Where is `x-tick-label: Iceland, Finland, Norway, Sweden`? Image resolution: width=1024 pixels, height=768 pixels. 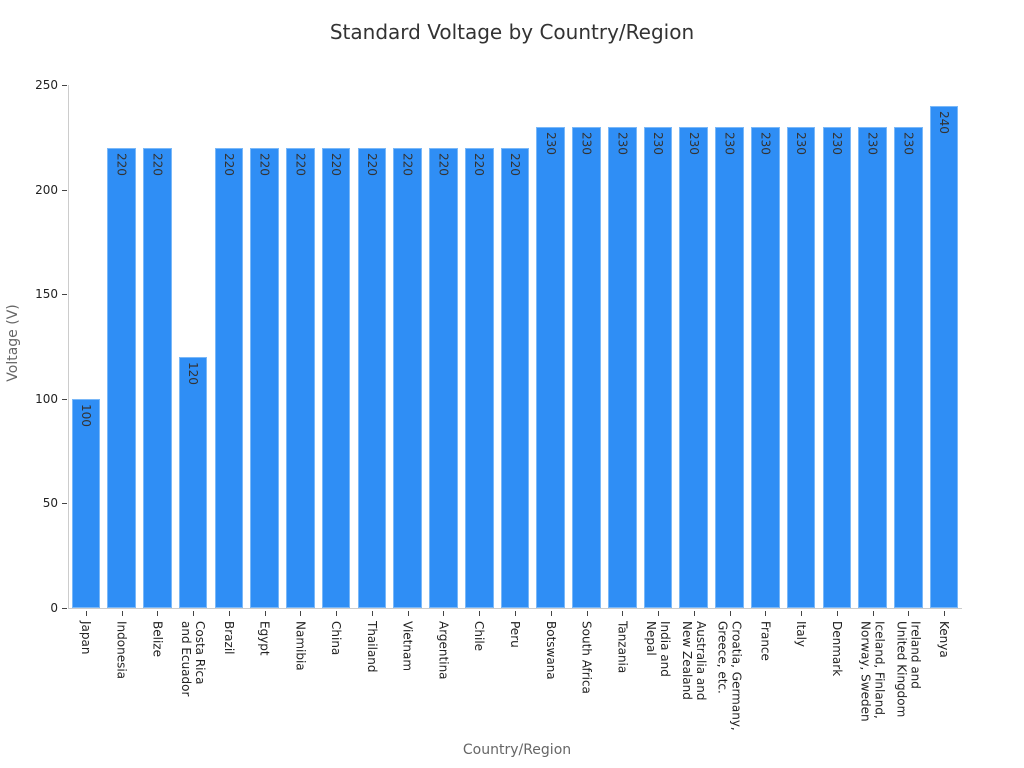
x-tick-label: Iceland, Finland, Norway, Sweden is located at coordinates (872, 671).